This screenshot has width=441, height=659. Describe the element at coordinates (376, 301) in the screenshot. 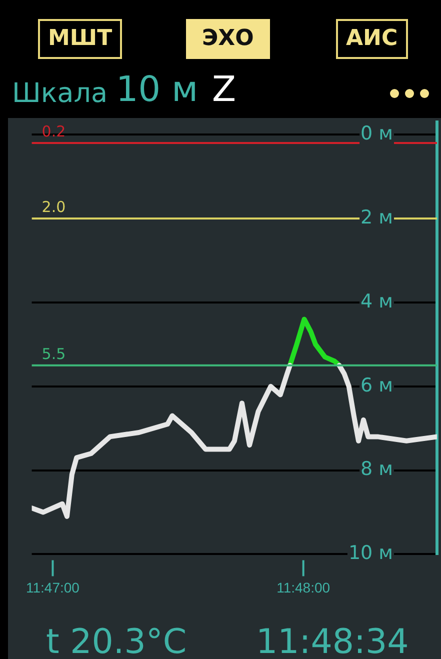

I see `y-tick-label: 4 м` at that location.